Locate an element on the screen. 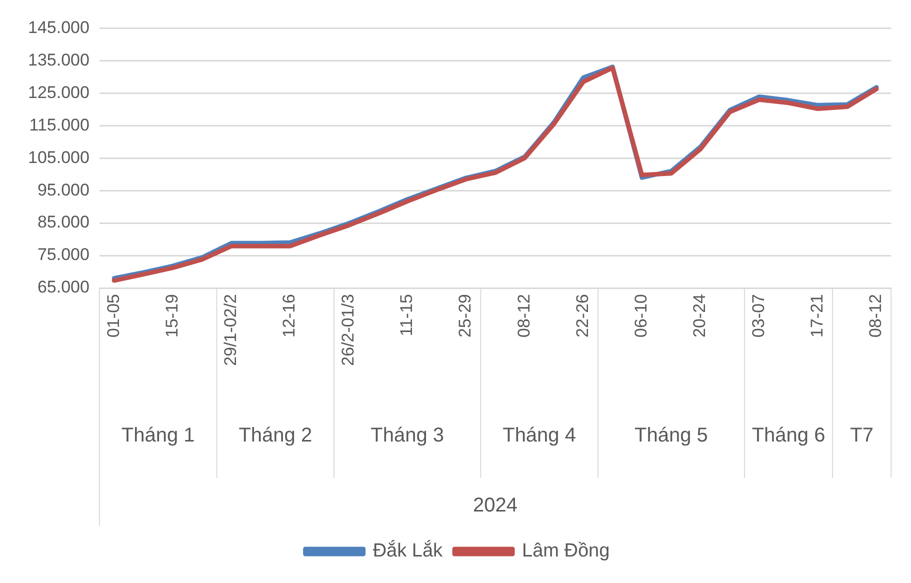  x-tick-label: 01-05 is located at coordinates (113, 316).